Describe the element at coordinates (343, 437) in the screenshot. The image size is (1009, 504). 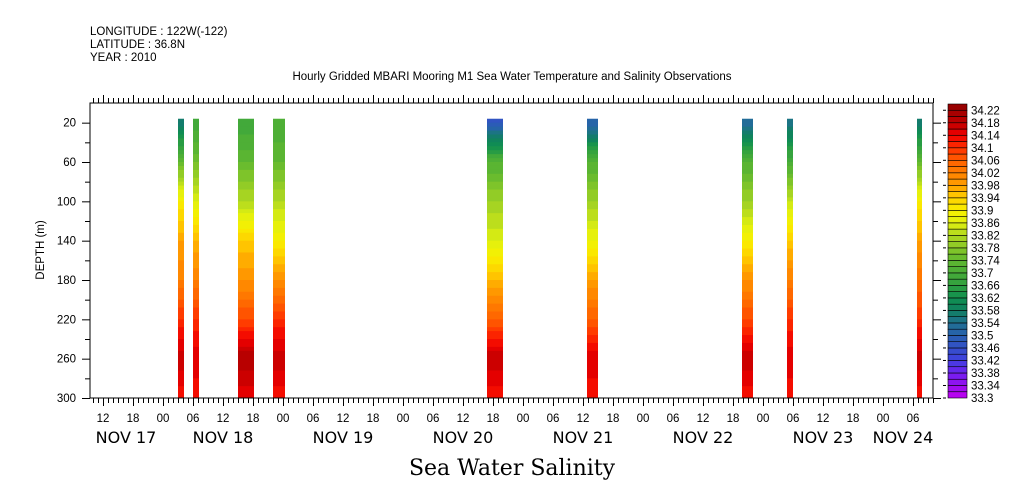
I see `x-day-label: NOV 19` at that location.